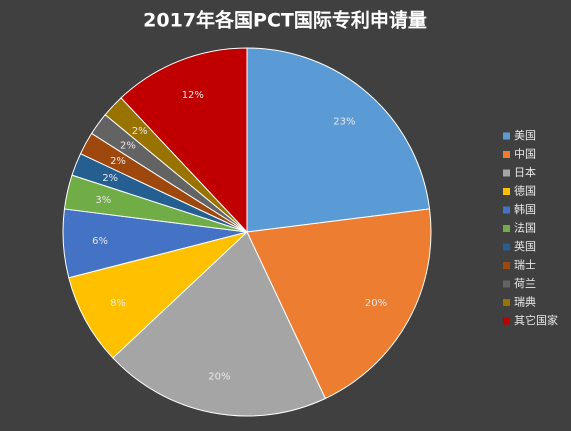  What do you see at coordinates (525, 209) in the screenshot?
I see `legend-label: 韩国` at bounding box center [525, 209].